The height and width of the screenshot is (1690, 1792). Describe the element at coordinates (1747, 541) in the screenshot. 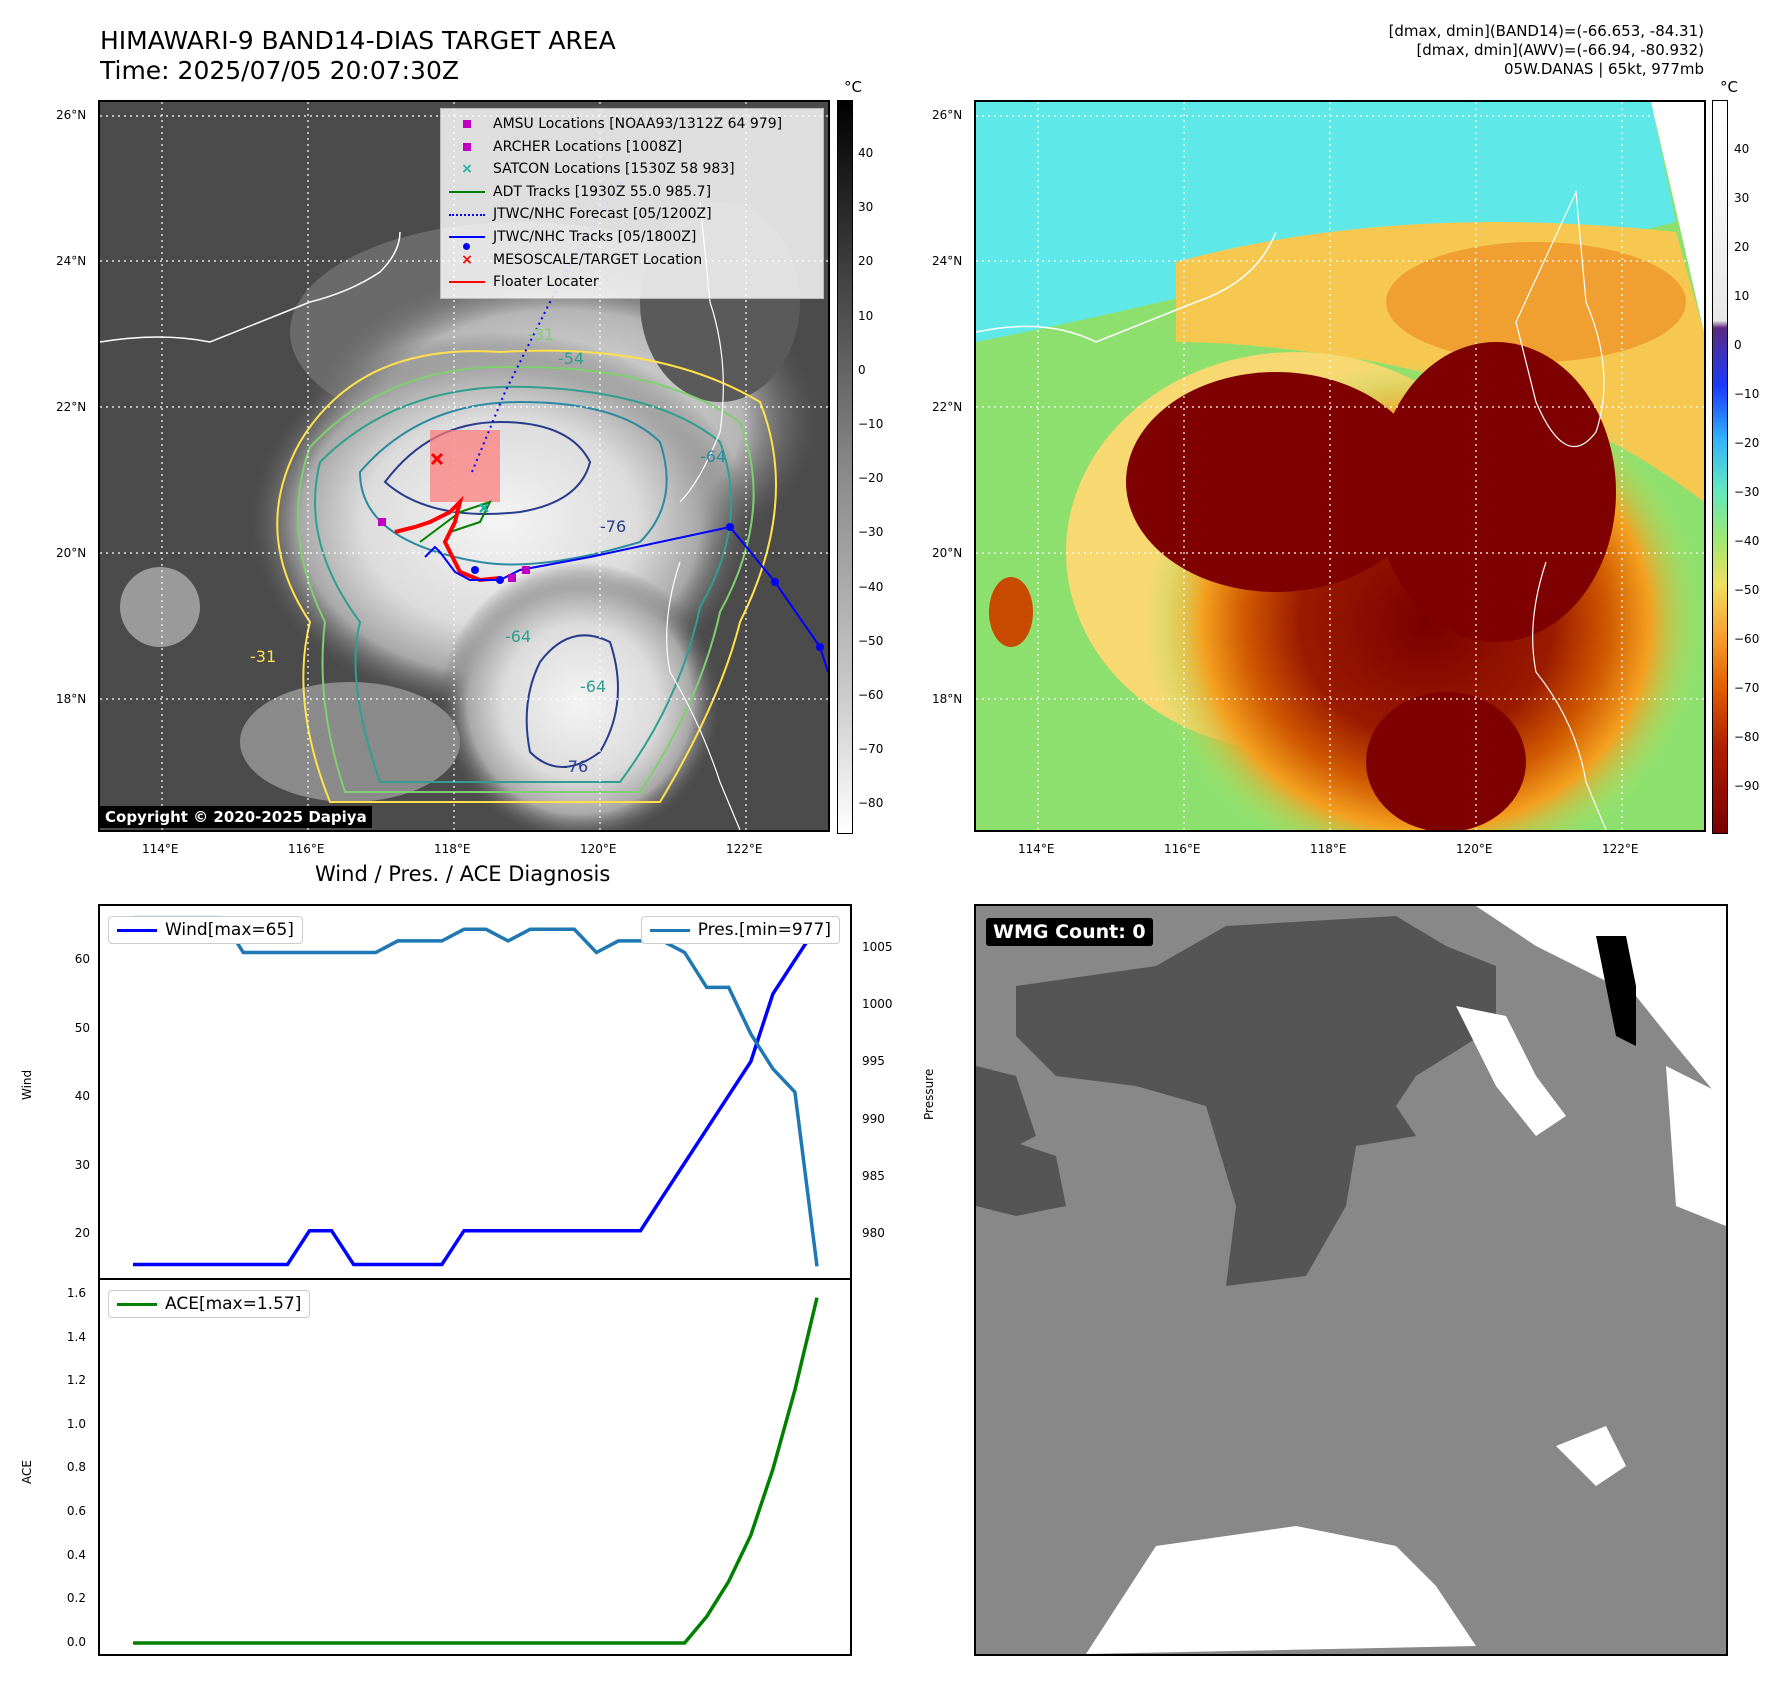

I see `color-colorbar-tick: −40` at that location.